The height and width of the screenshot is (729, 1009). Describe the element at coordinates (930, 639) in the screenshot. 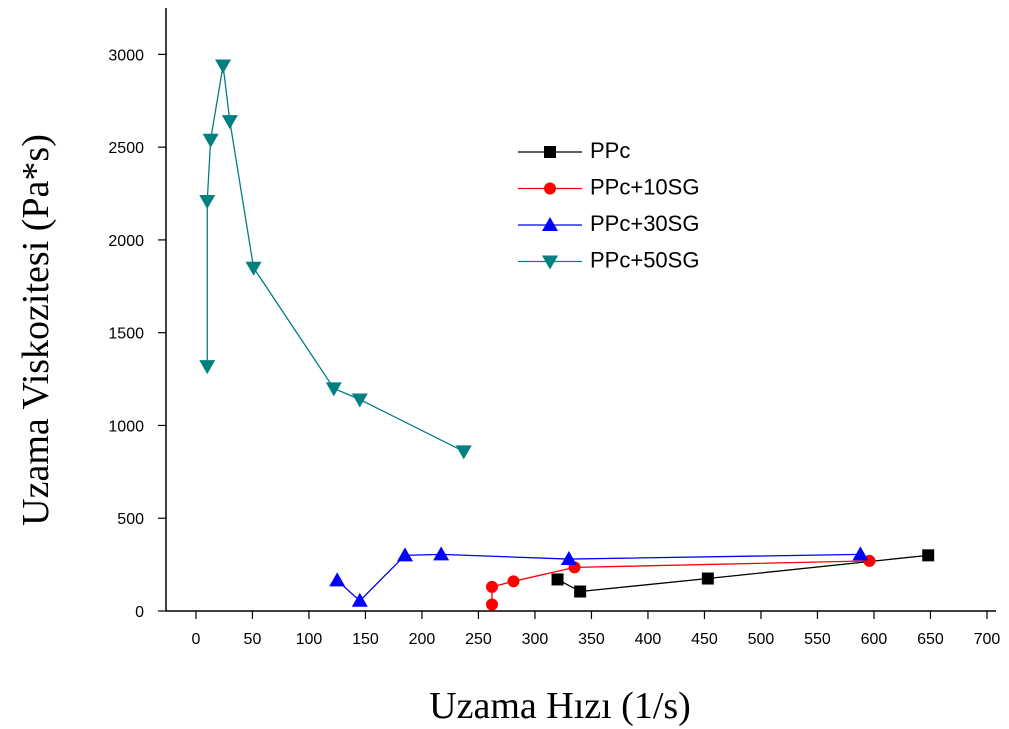

I see `x-tick-label: 650` at that location.